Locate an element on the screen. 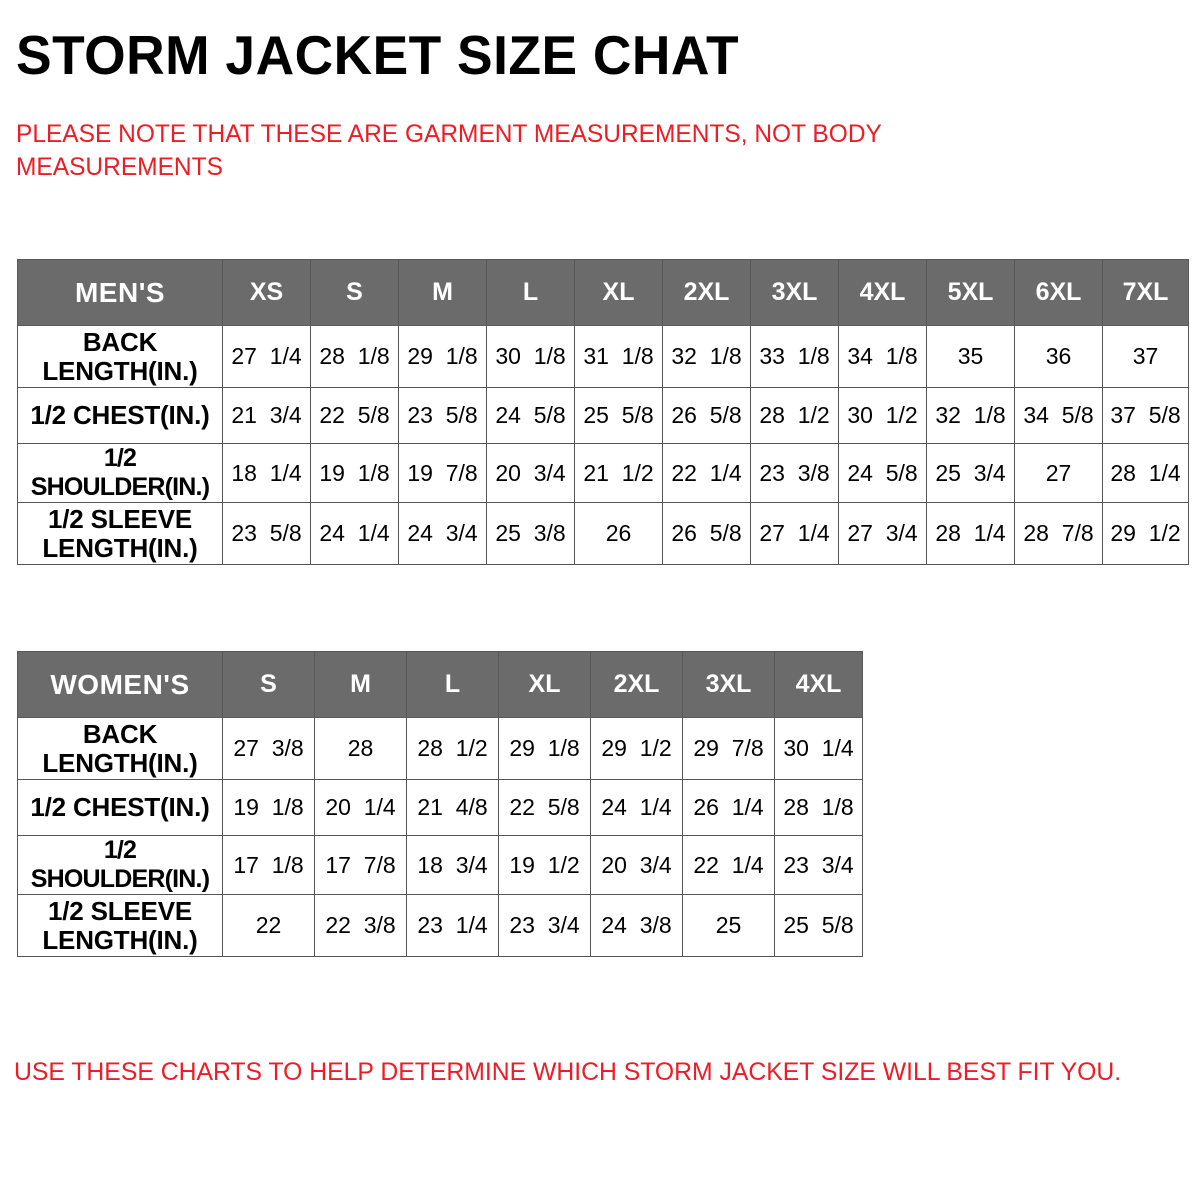  mens-cell-back-length-5xl: 35 is located at coordinates (970, 356).